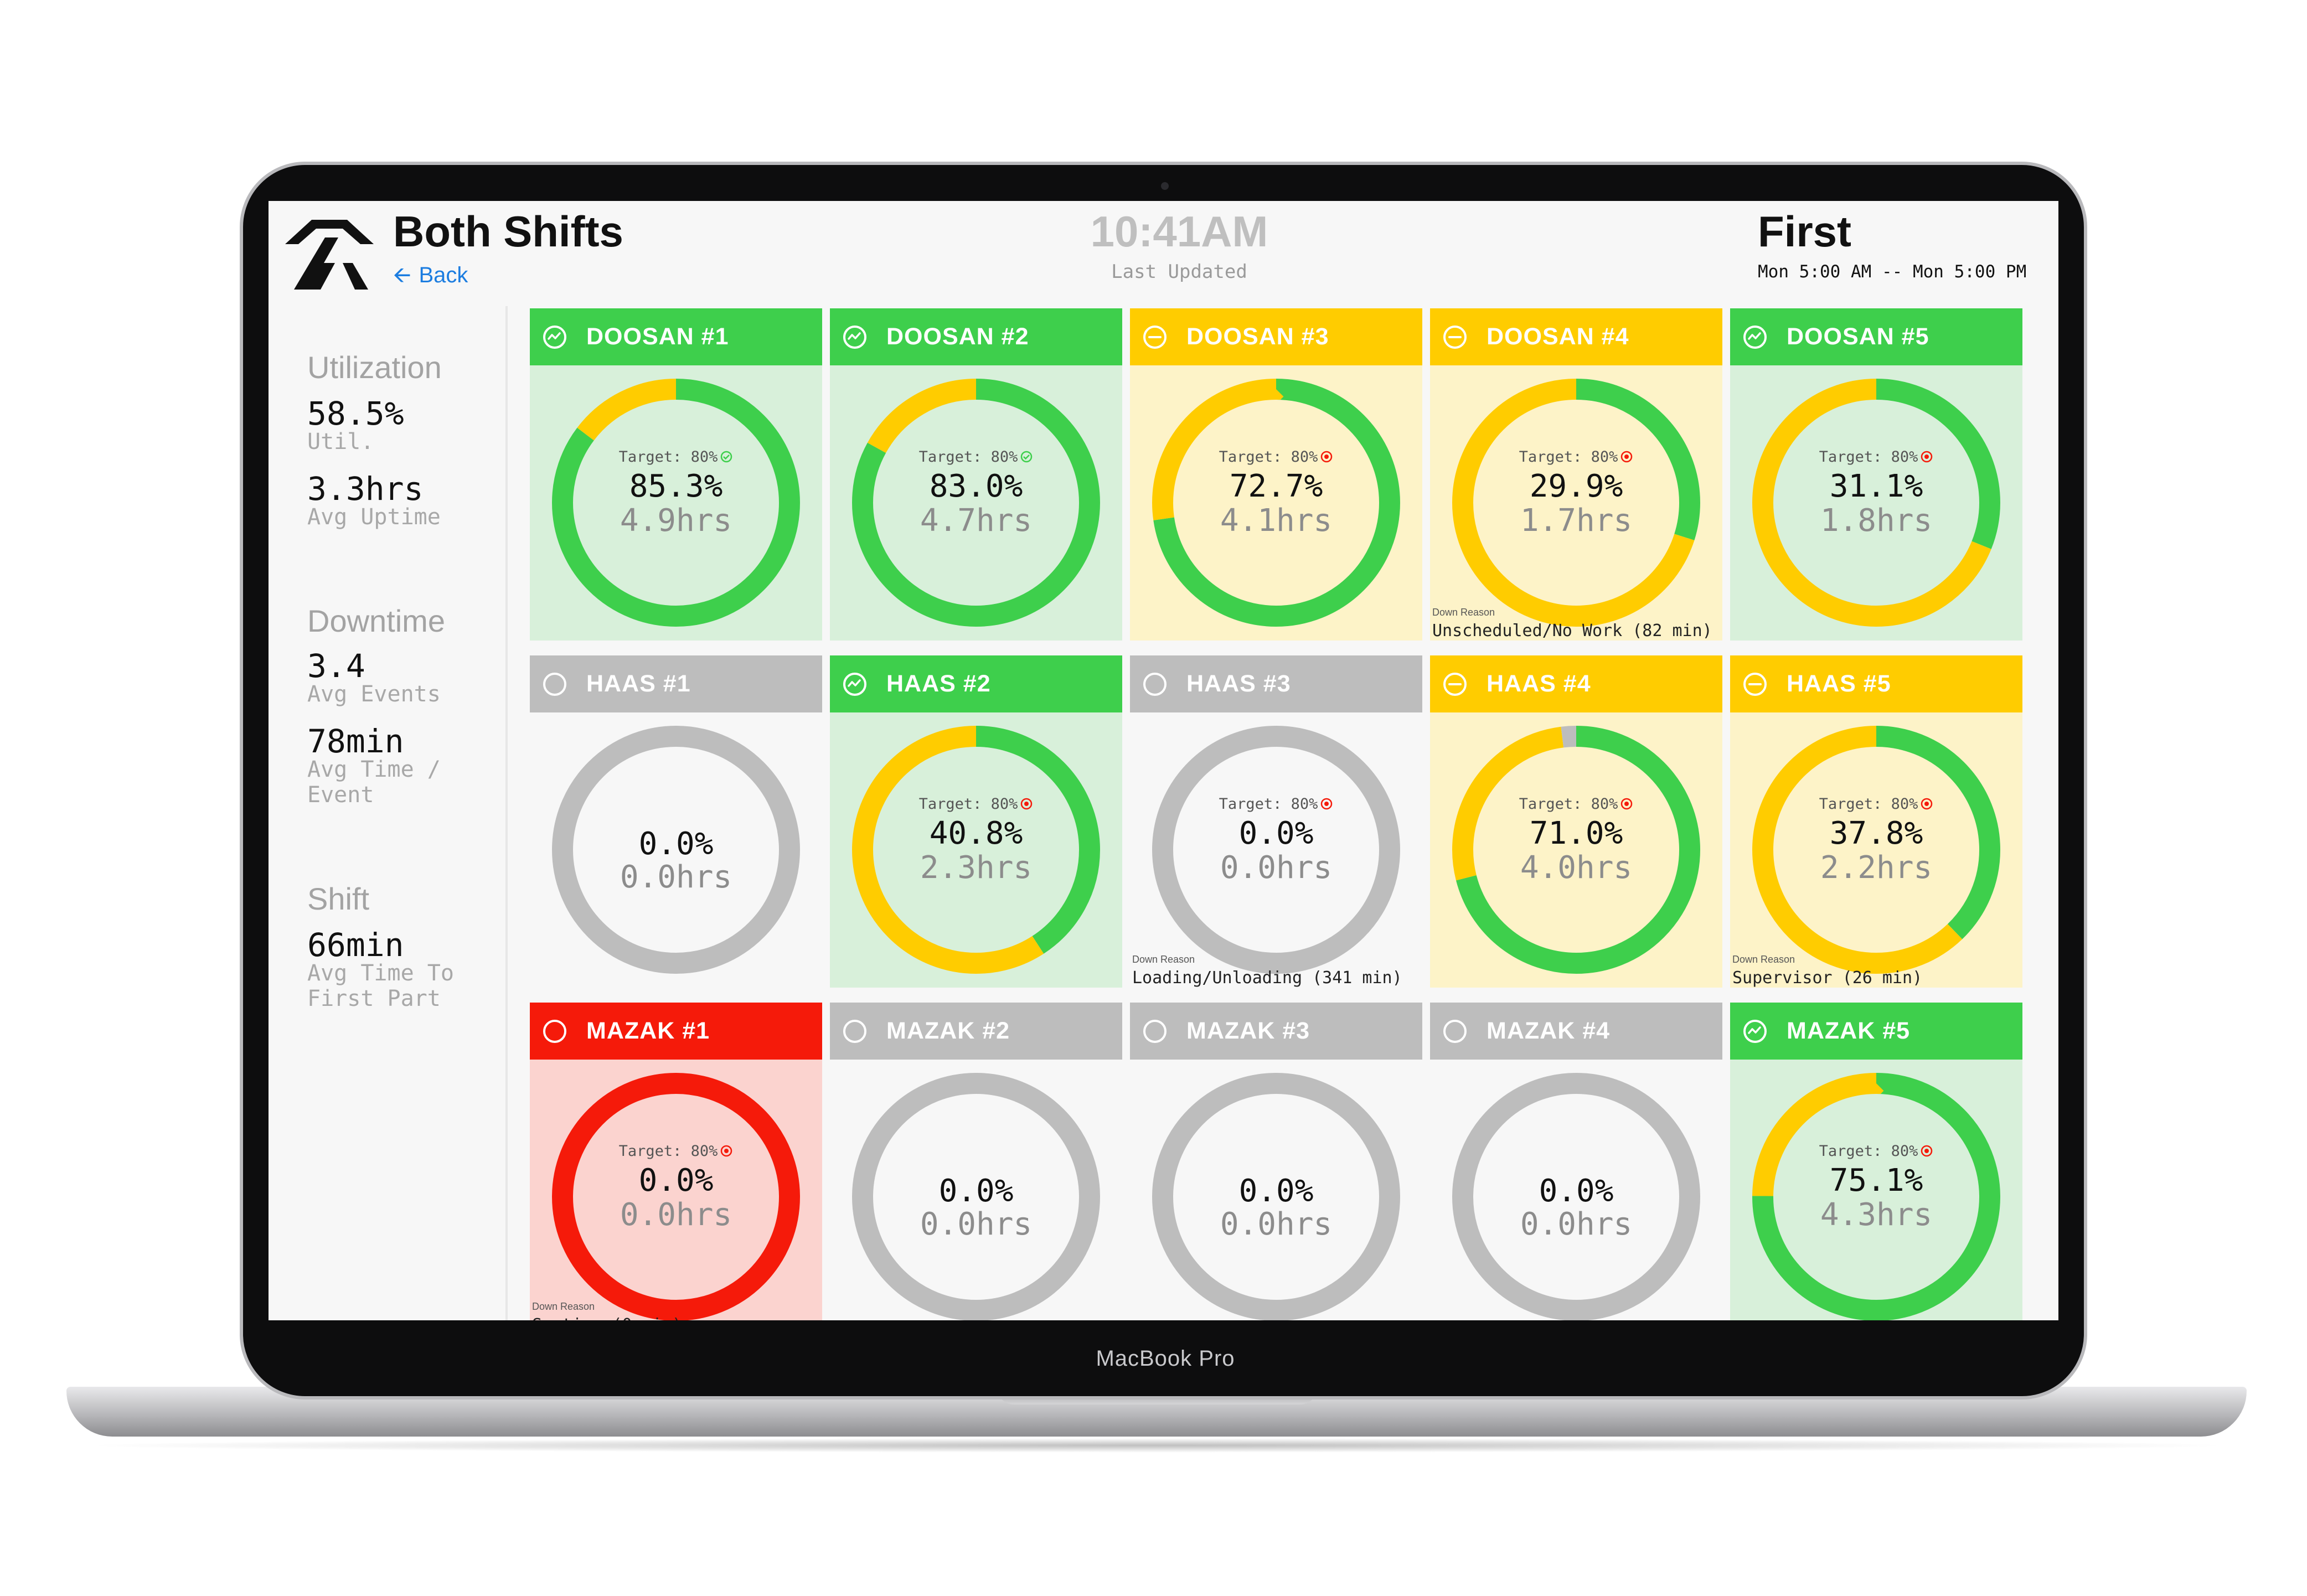 The image size is (2307, 1596). Describe the element at coordinates (374, 694) in the screenshot. I see `avg-events-label: Avg Events` at that location.